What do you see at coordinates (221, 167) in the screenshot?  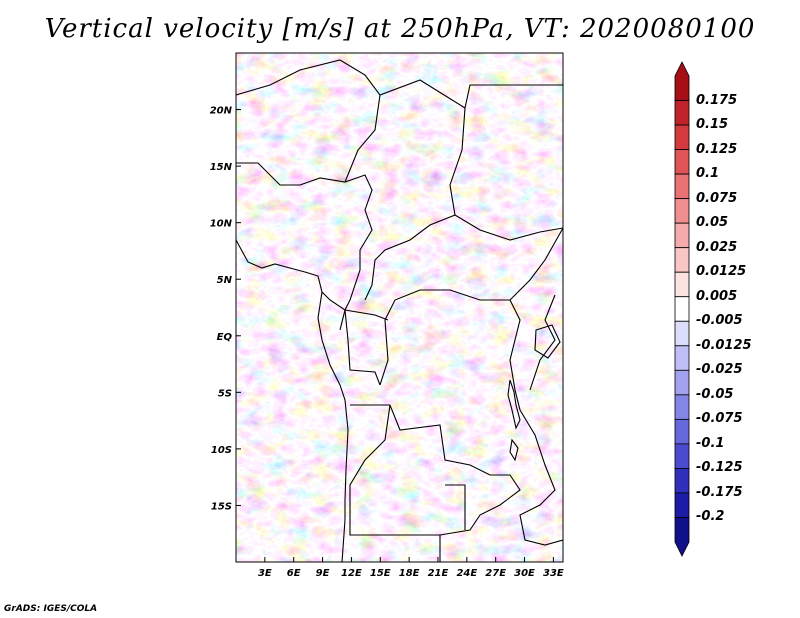 I see `y-tick-label: 15N` at bounding box center [221, 167].